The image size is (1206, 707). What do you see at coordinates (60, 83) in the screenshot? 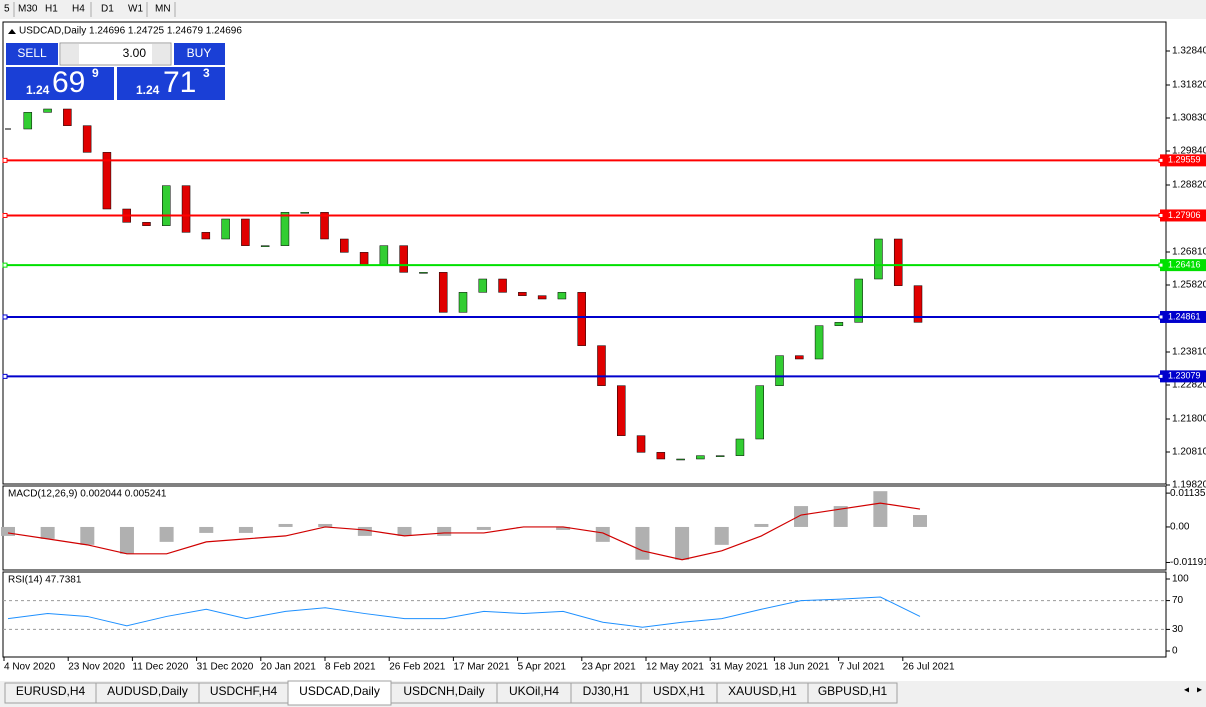
I see `bid-box` at bounding box center [60, 83].